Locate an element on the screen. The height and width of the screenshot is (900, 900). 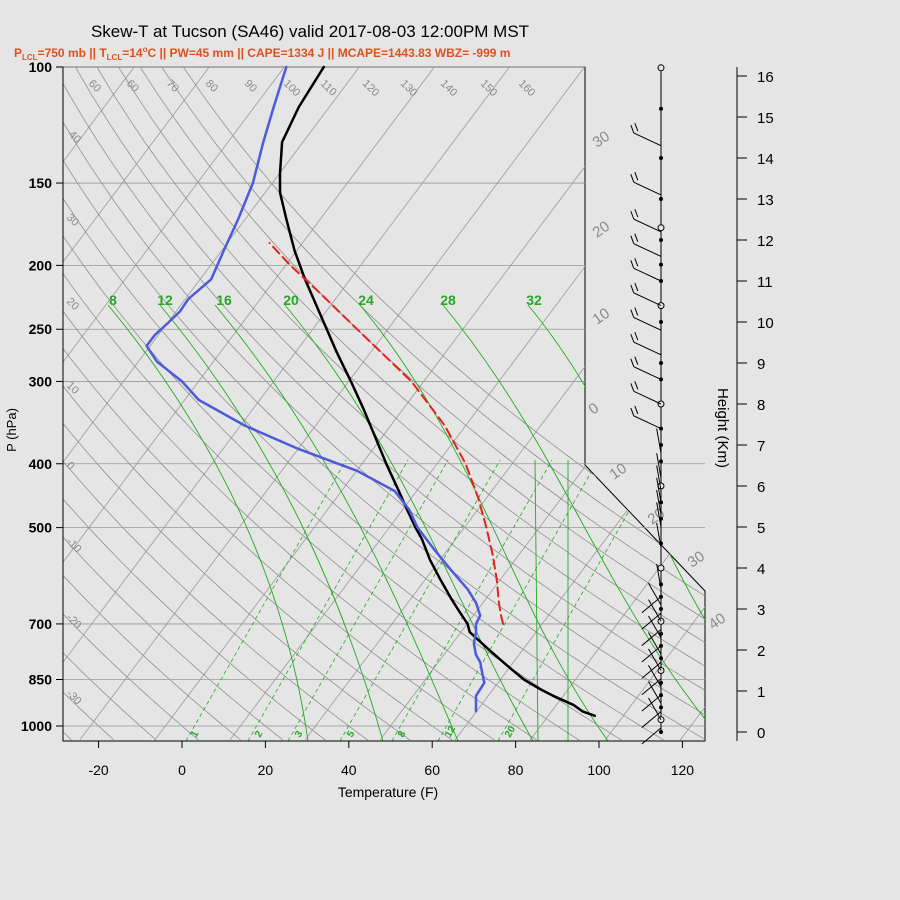
moist-adiabat-label: 12 is located at coordinates (165, 300).